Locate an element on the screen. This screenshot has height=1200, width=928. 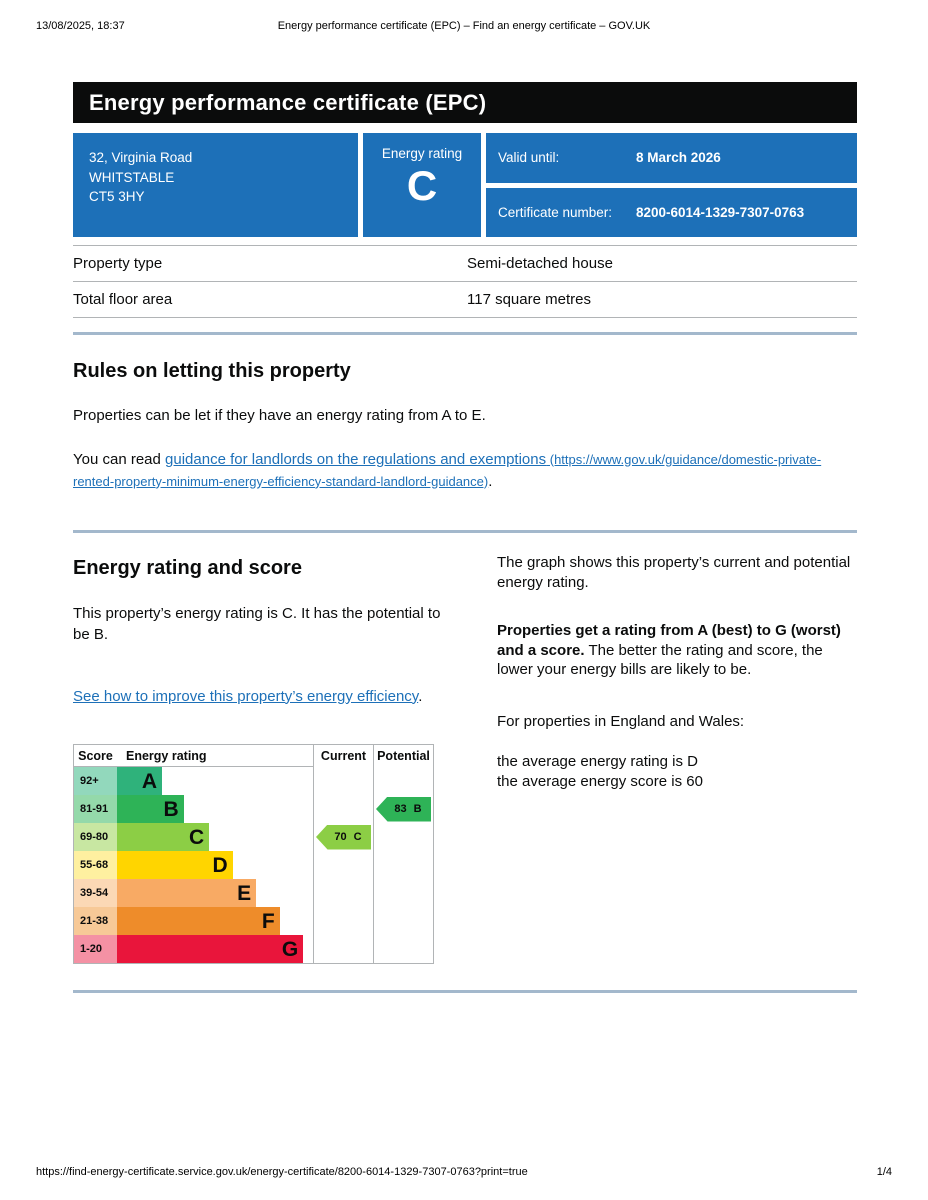
property-type-value: Semi-detached house is located at coordinates (540, 263).